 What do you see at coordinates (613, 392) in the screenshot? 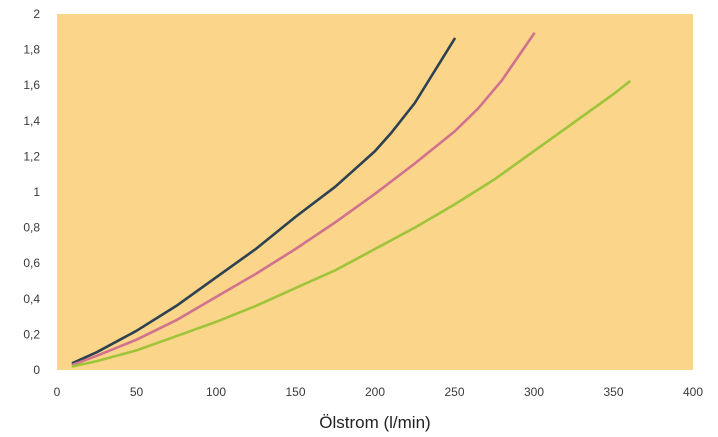
I see `x-tick-label: 350` at bounding box center [613, 392].